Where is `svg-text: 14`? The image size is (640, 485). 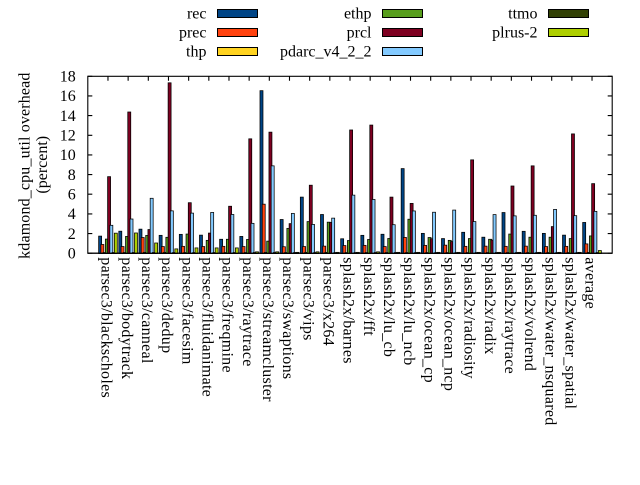 svg-text: 14 is located at coordinates (68, 116).